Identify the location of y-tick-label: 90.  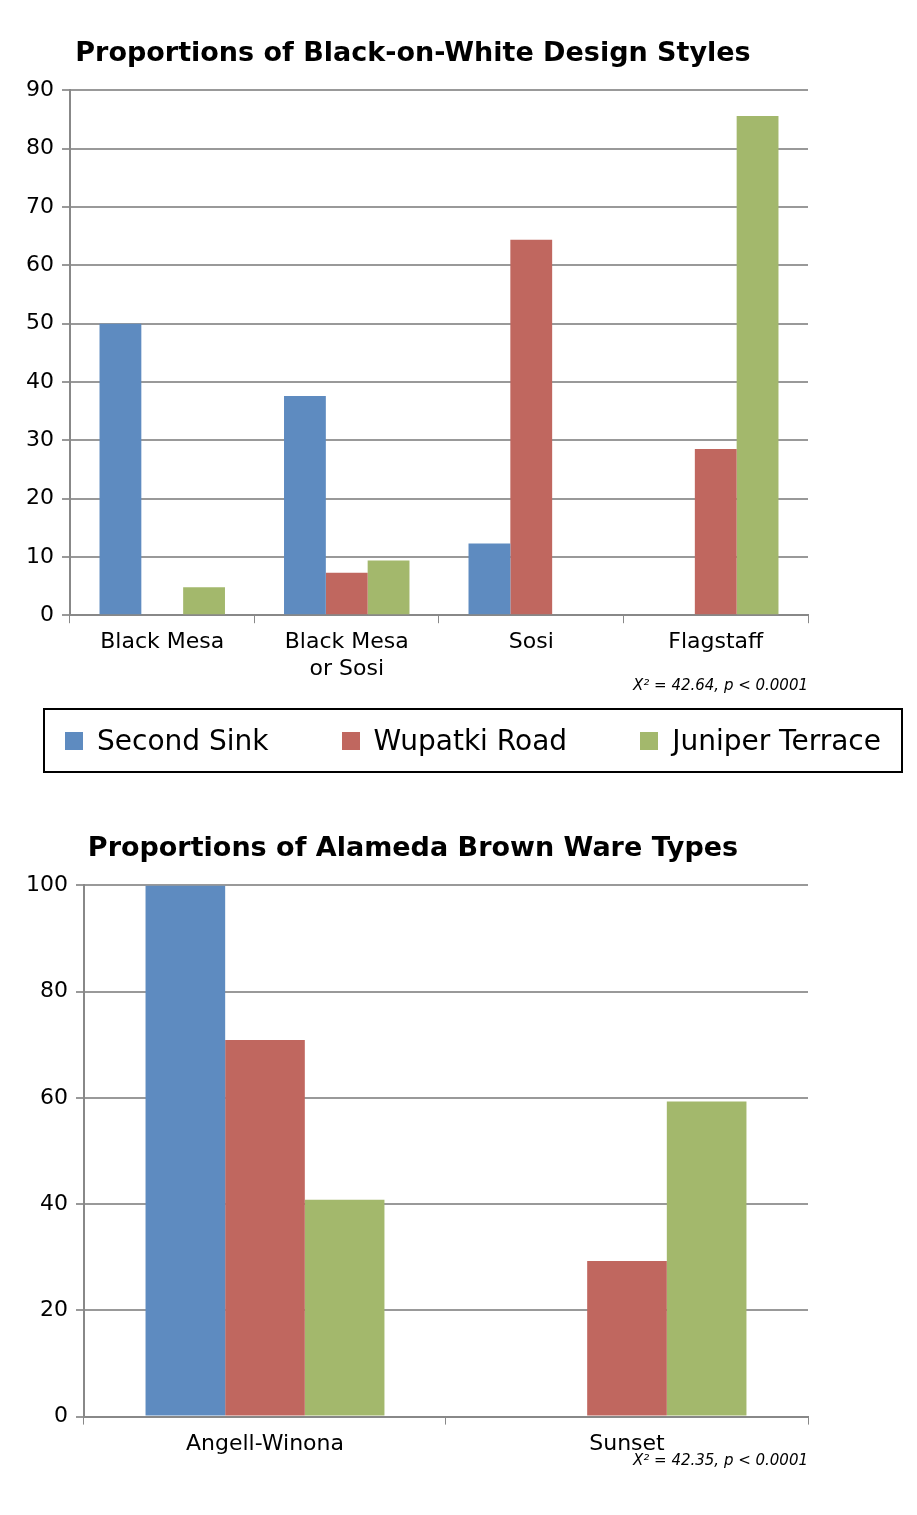
(39, 89).